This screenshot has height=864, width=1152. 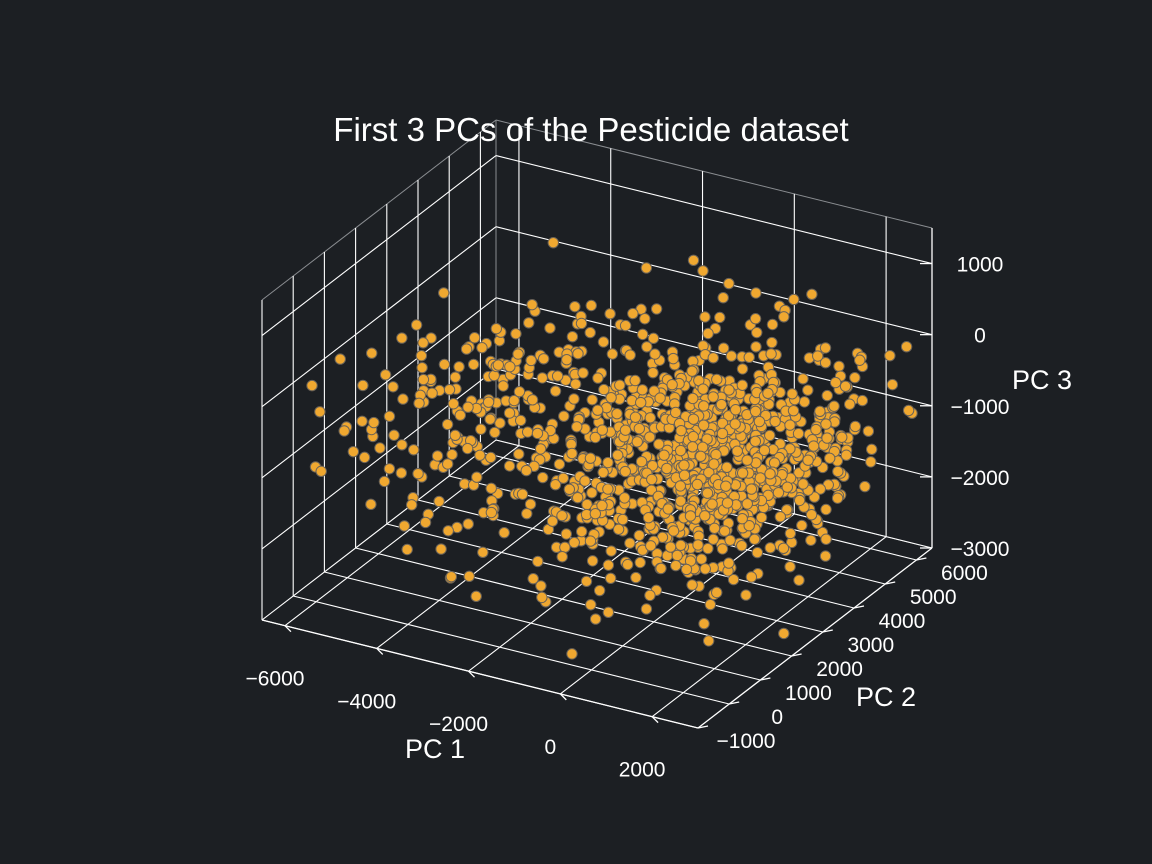 What do you see at coordinates (458, 724) in the screenshot?
I see `x-tick-label-2: −2000` at bounding box center [458, 724].